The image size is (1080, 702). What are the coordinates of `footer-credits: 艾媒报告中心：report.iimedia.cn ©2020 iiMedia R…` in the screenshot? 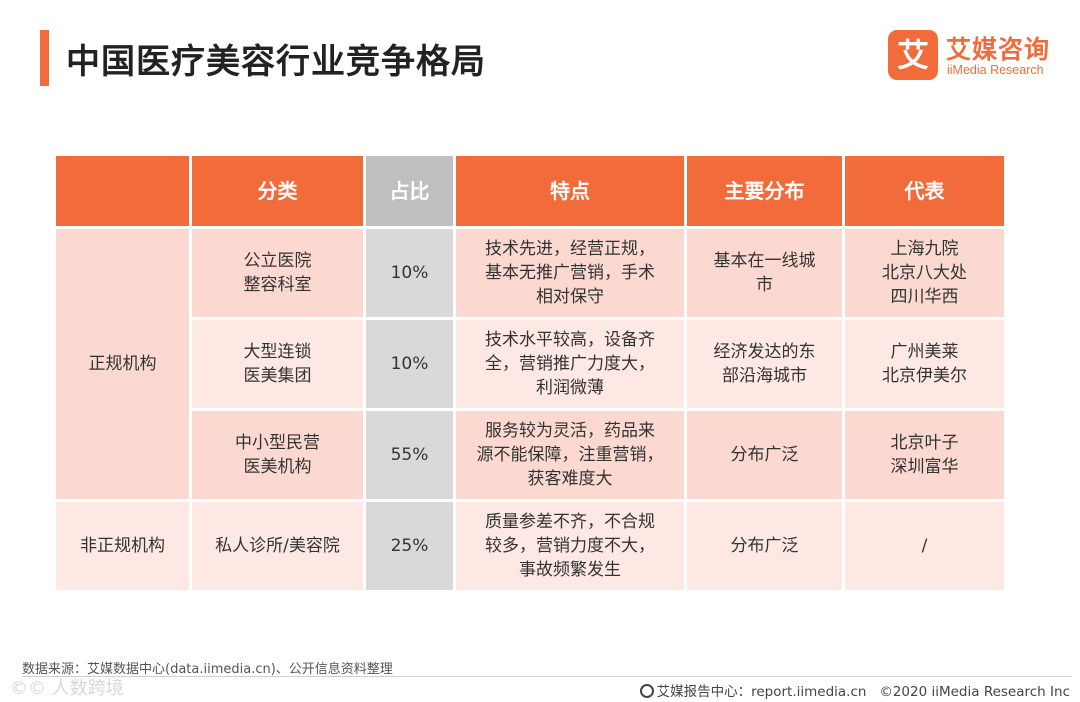 It's located at (854, 690).